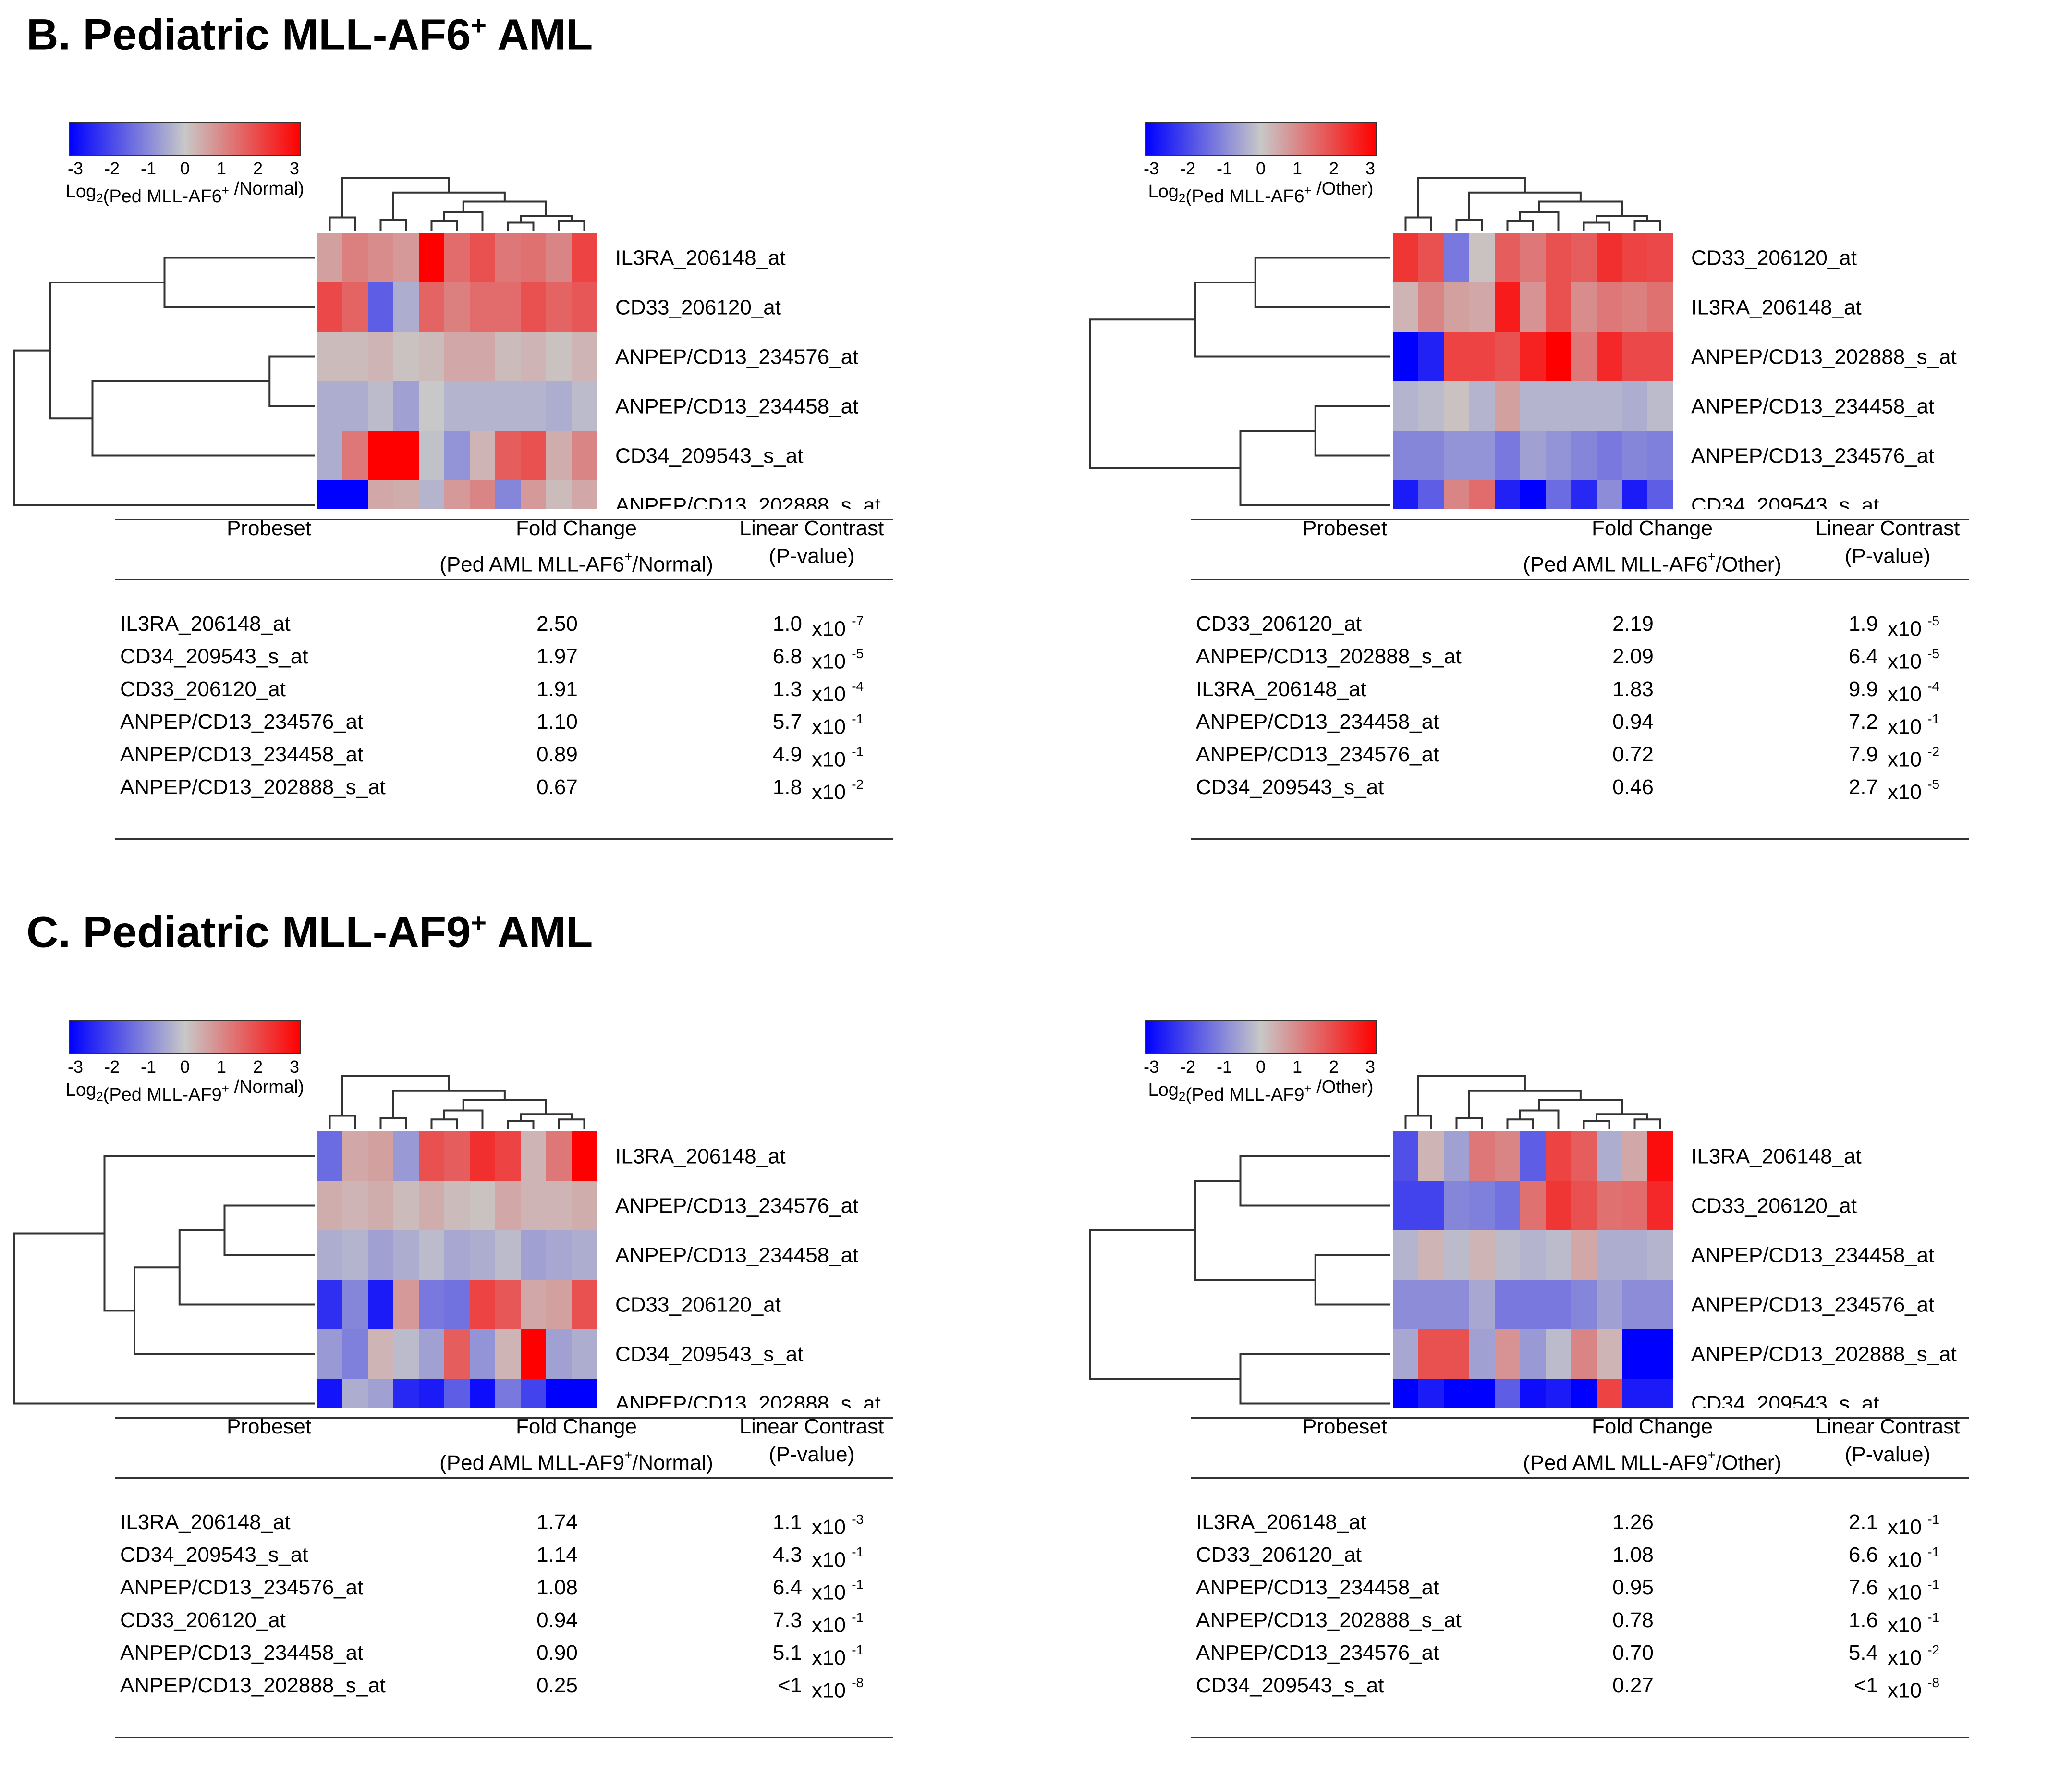 The image size is (2072, 1776). What do you see at coordinates (1914, 1689) in the screenshot?
I see `table-cell-pvalue-base: x10 -8` at bounding box center [1914, 1689].